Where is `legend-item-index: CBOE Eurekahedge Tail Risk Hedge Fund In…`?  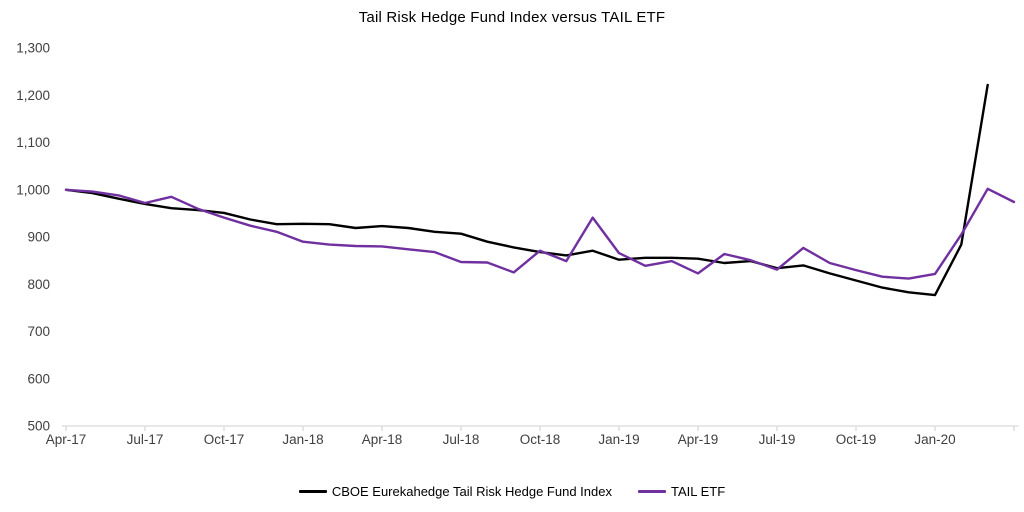
legend-item-index: CBOE Eurekahedge Tail Risk Hedge Fund In… is located at coordinates (455, 491).